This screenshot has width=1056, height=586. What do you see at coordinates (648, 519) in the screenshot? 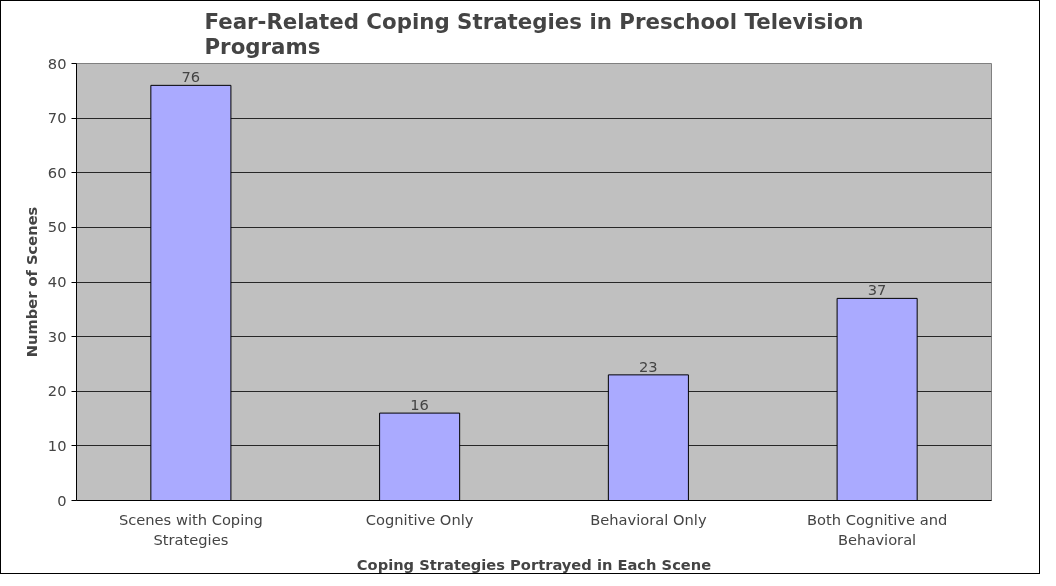
I see `x-tick-label: Behavioral Only` at bounding box center [648, 519].